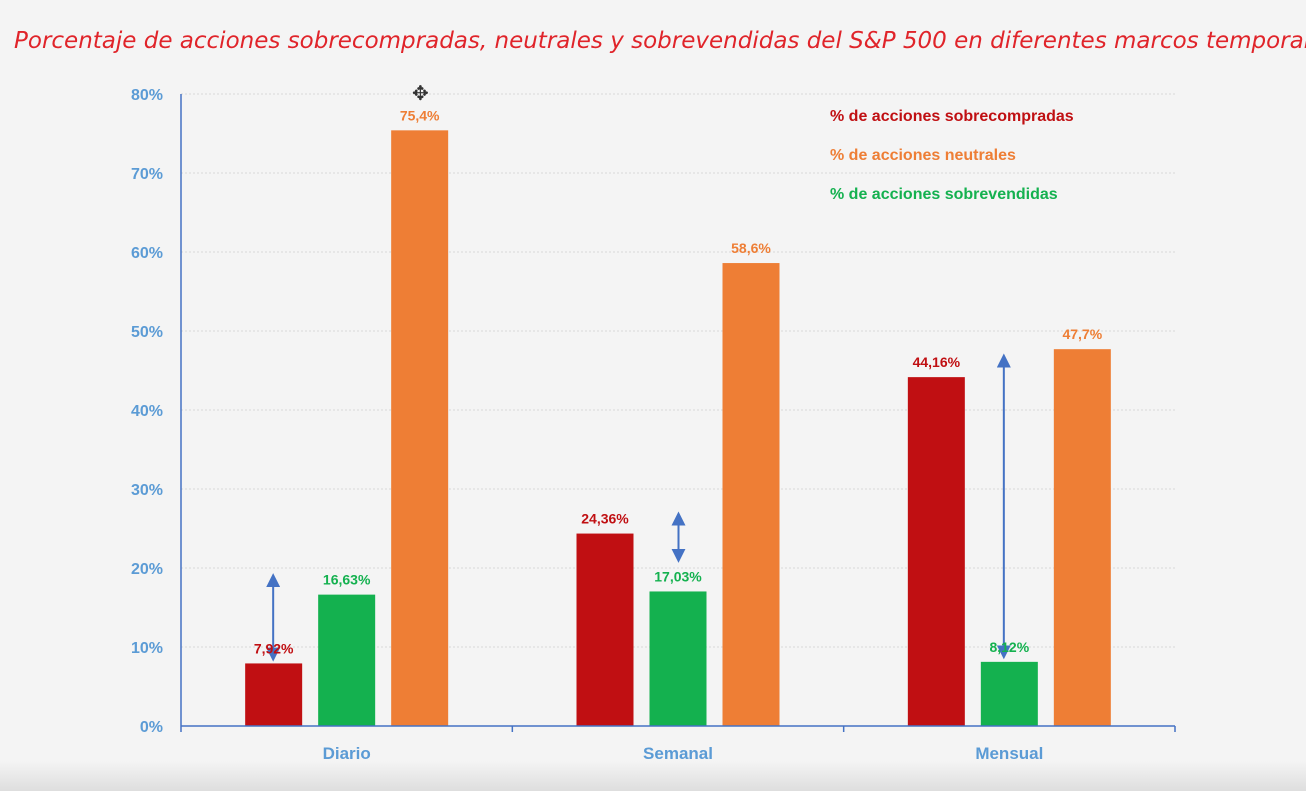 This screenshot has width=1306, height=791. I want to click on data-label: 17,03%, so click(678, 576).